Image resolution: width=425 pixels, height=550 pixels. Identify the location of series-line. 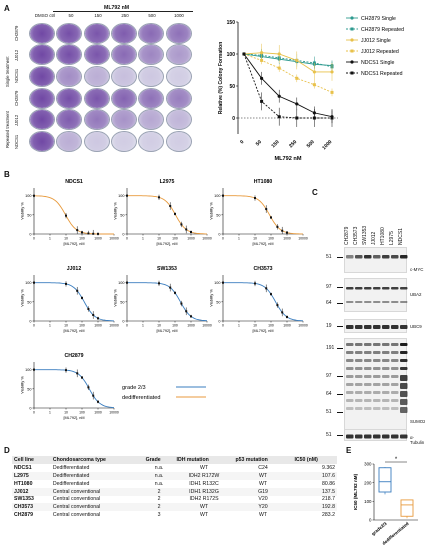
(288, 85).